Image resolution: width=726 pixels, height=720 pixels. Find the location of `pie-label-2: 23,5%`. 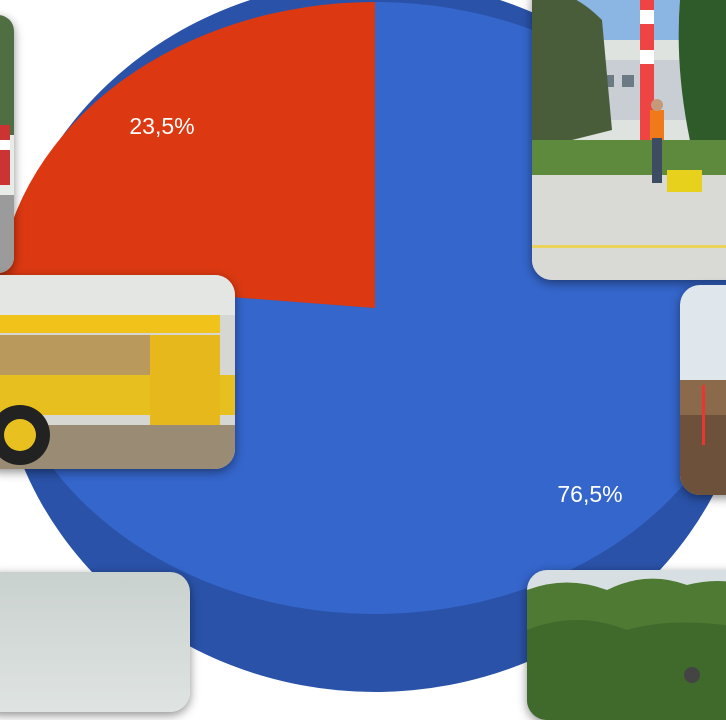

pie-label-2: 23,5% is located at coordinates (161, 126).